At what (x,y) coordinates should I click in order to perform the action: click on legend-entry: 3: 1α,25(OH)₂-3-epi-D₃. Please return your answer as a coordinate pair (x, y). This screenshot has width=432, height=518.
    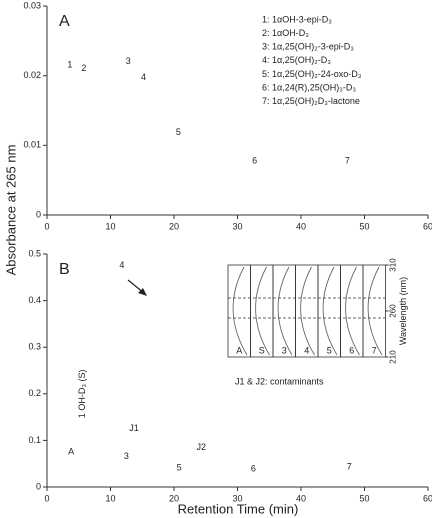
    Looking at the image, I should click on (308, 47).